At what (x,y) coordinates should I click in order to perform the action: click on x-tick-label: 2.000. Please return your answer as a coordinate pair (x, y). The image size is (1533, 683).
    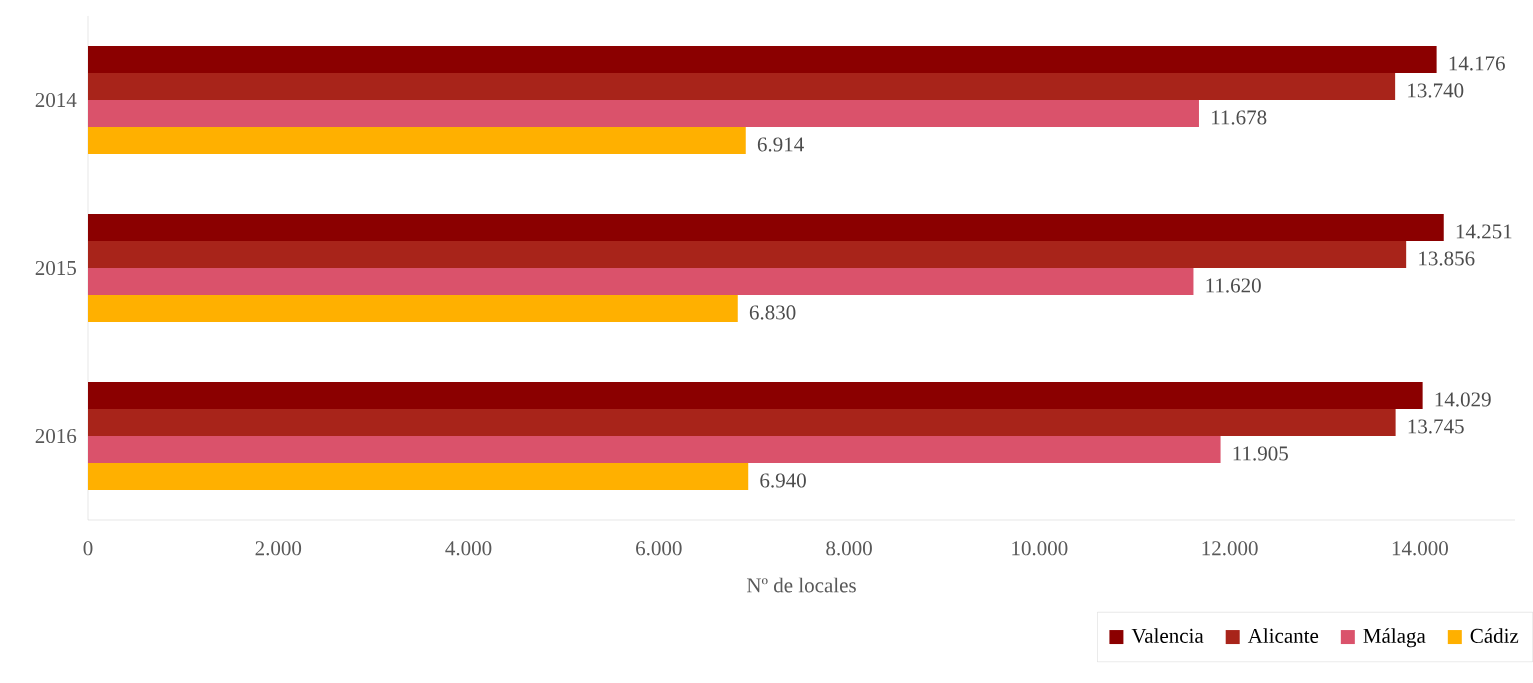
    Looking at the image, I should click on (278, 548).